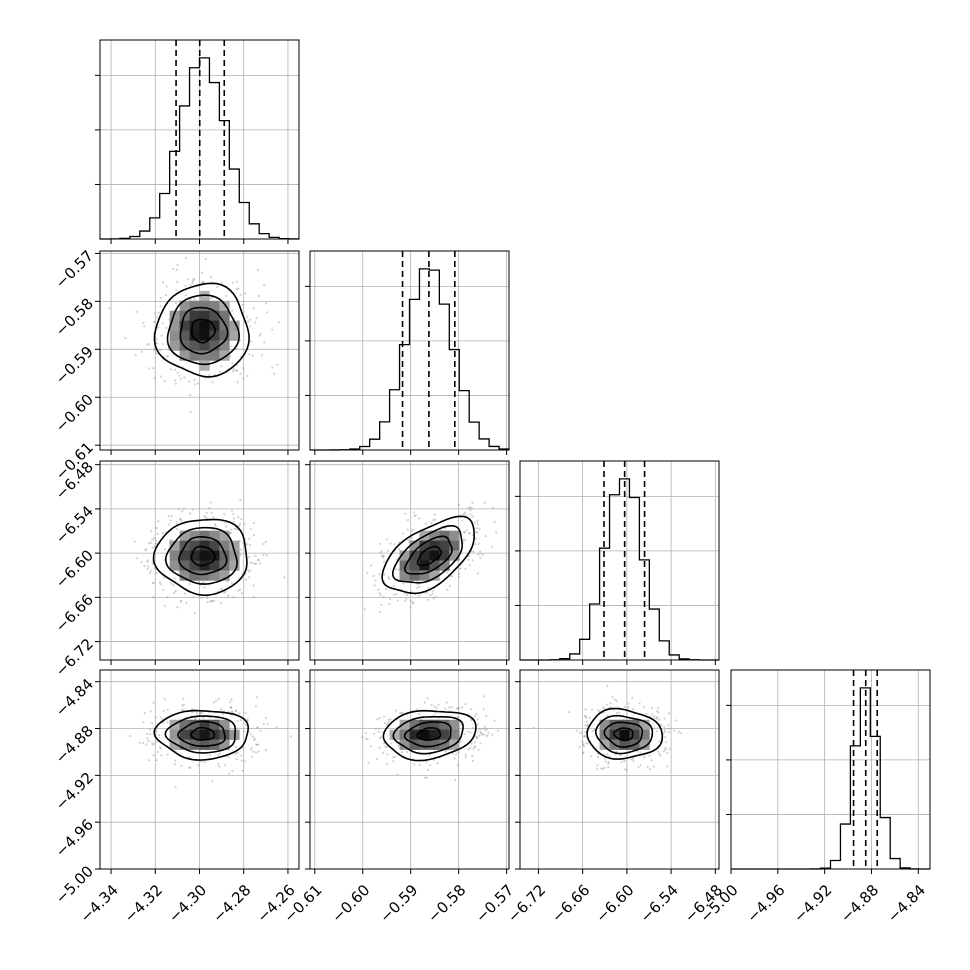 This screenshot has height=970, width=970. I want to click on contour-level, so click(428, 555).